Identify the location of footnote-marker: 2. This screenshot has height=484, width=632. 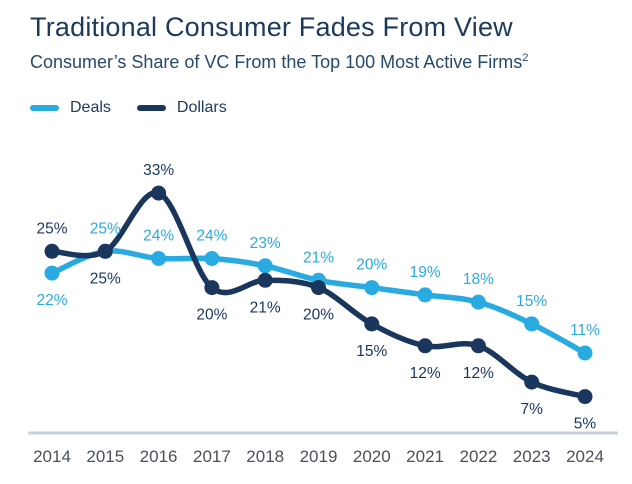
(525, 58).